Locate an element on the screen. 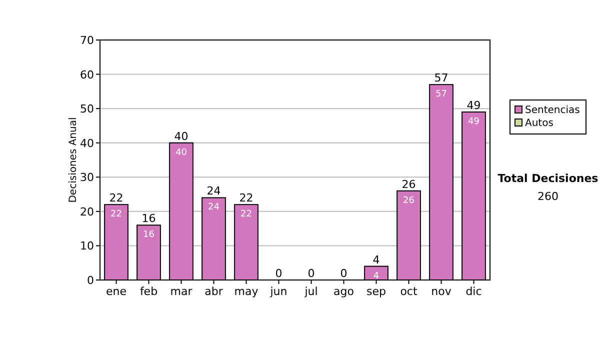 This screenshot has width=600, height=340. x-tick-label: ago is located at coordinates (344, 291).